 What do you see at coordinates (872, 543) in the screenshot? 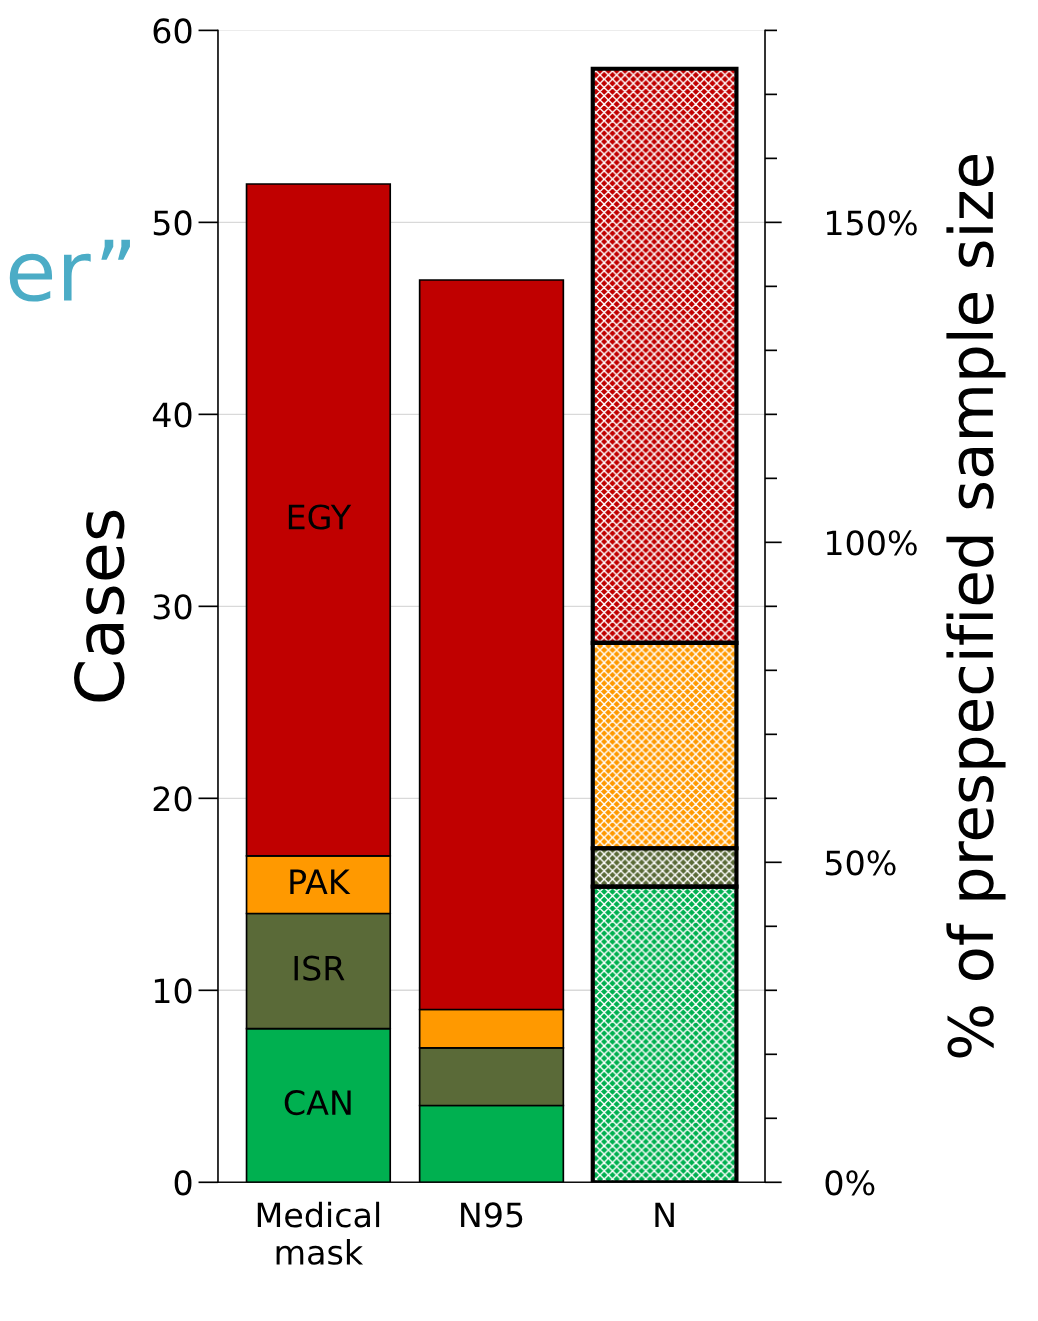
I see `y2-tick-label: 100%` at bounding box center [872, 543].